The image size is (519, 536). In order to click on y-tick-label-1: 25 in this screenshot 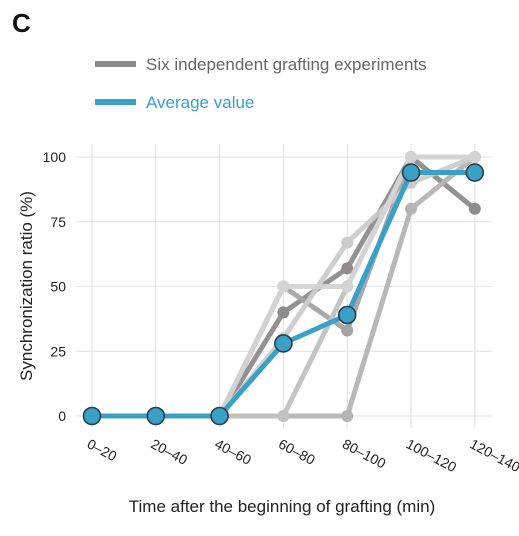, I will do `click(58, 351)`.